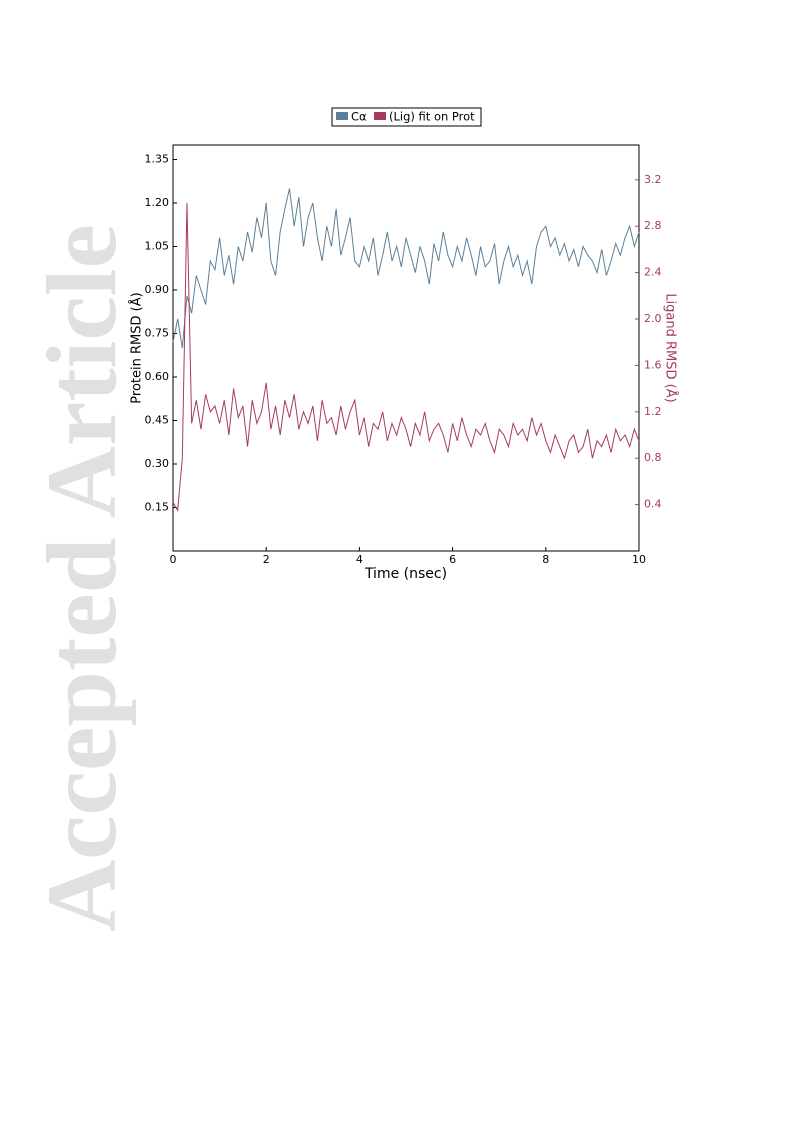  What do you see at coordinates (266, 559) in the screenshot?
I see `x-tick-label: 2` at bounding box center [266, 559].